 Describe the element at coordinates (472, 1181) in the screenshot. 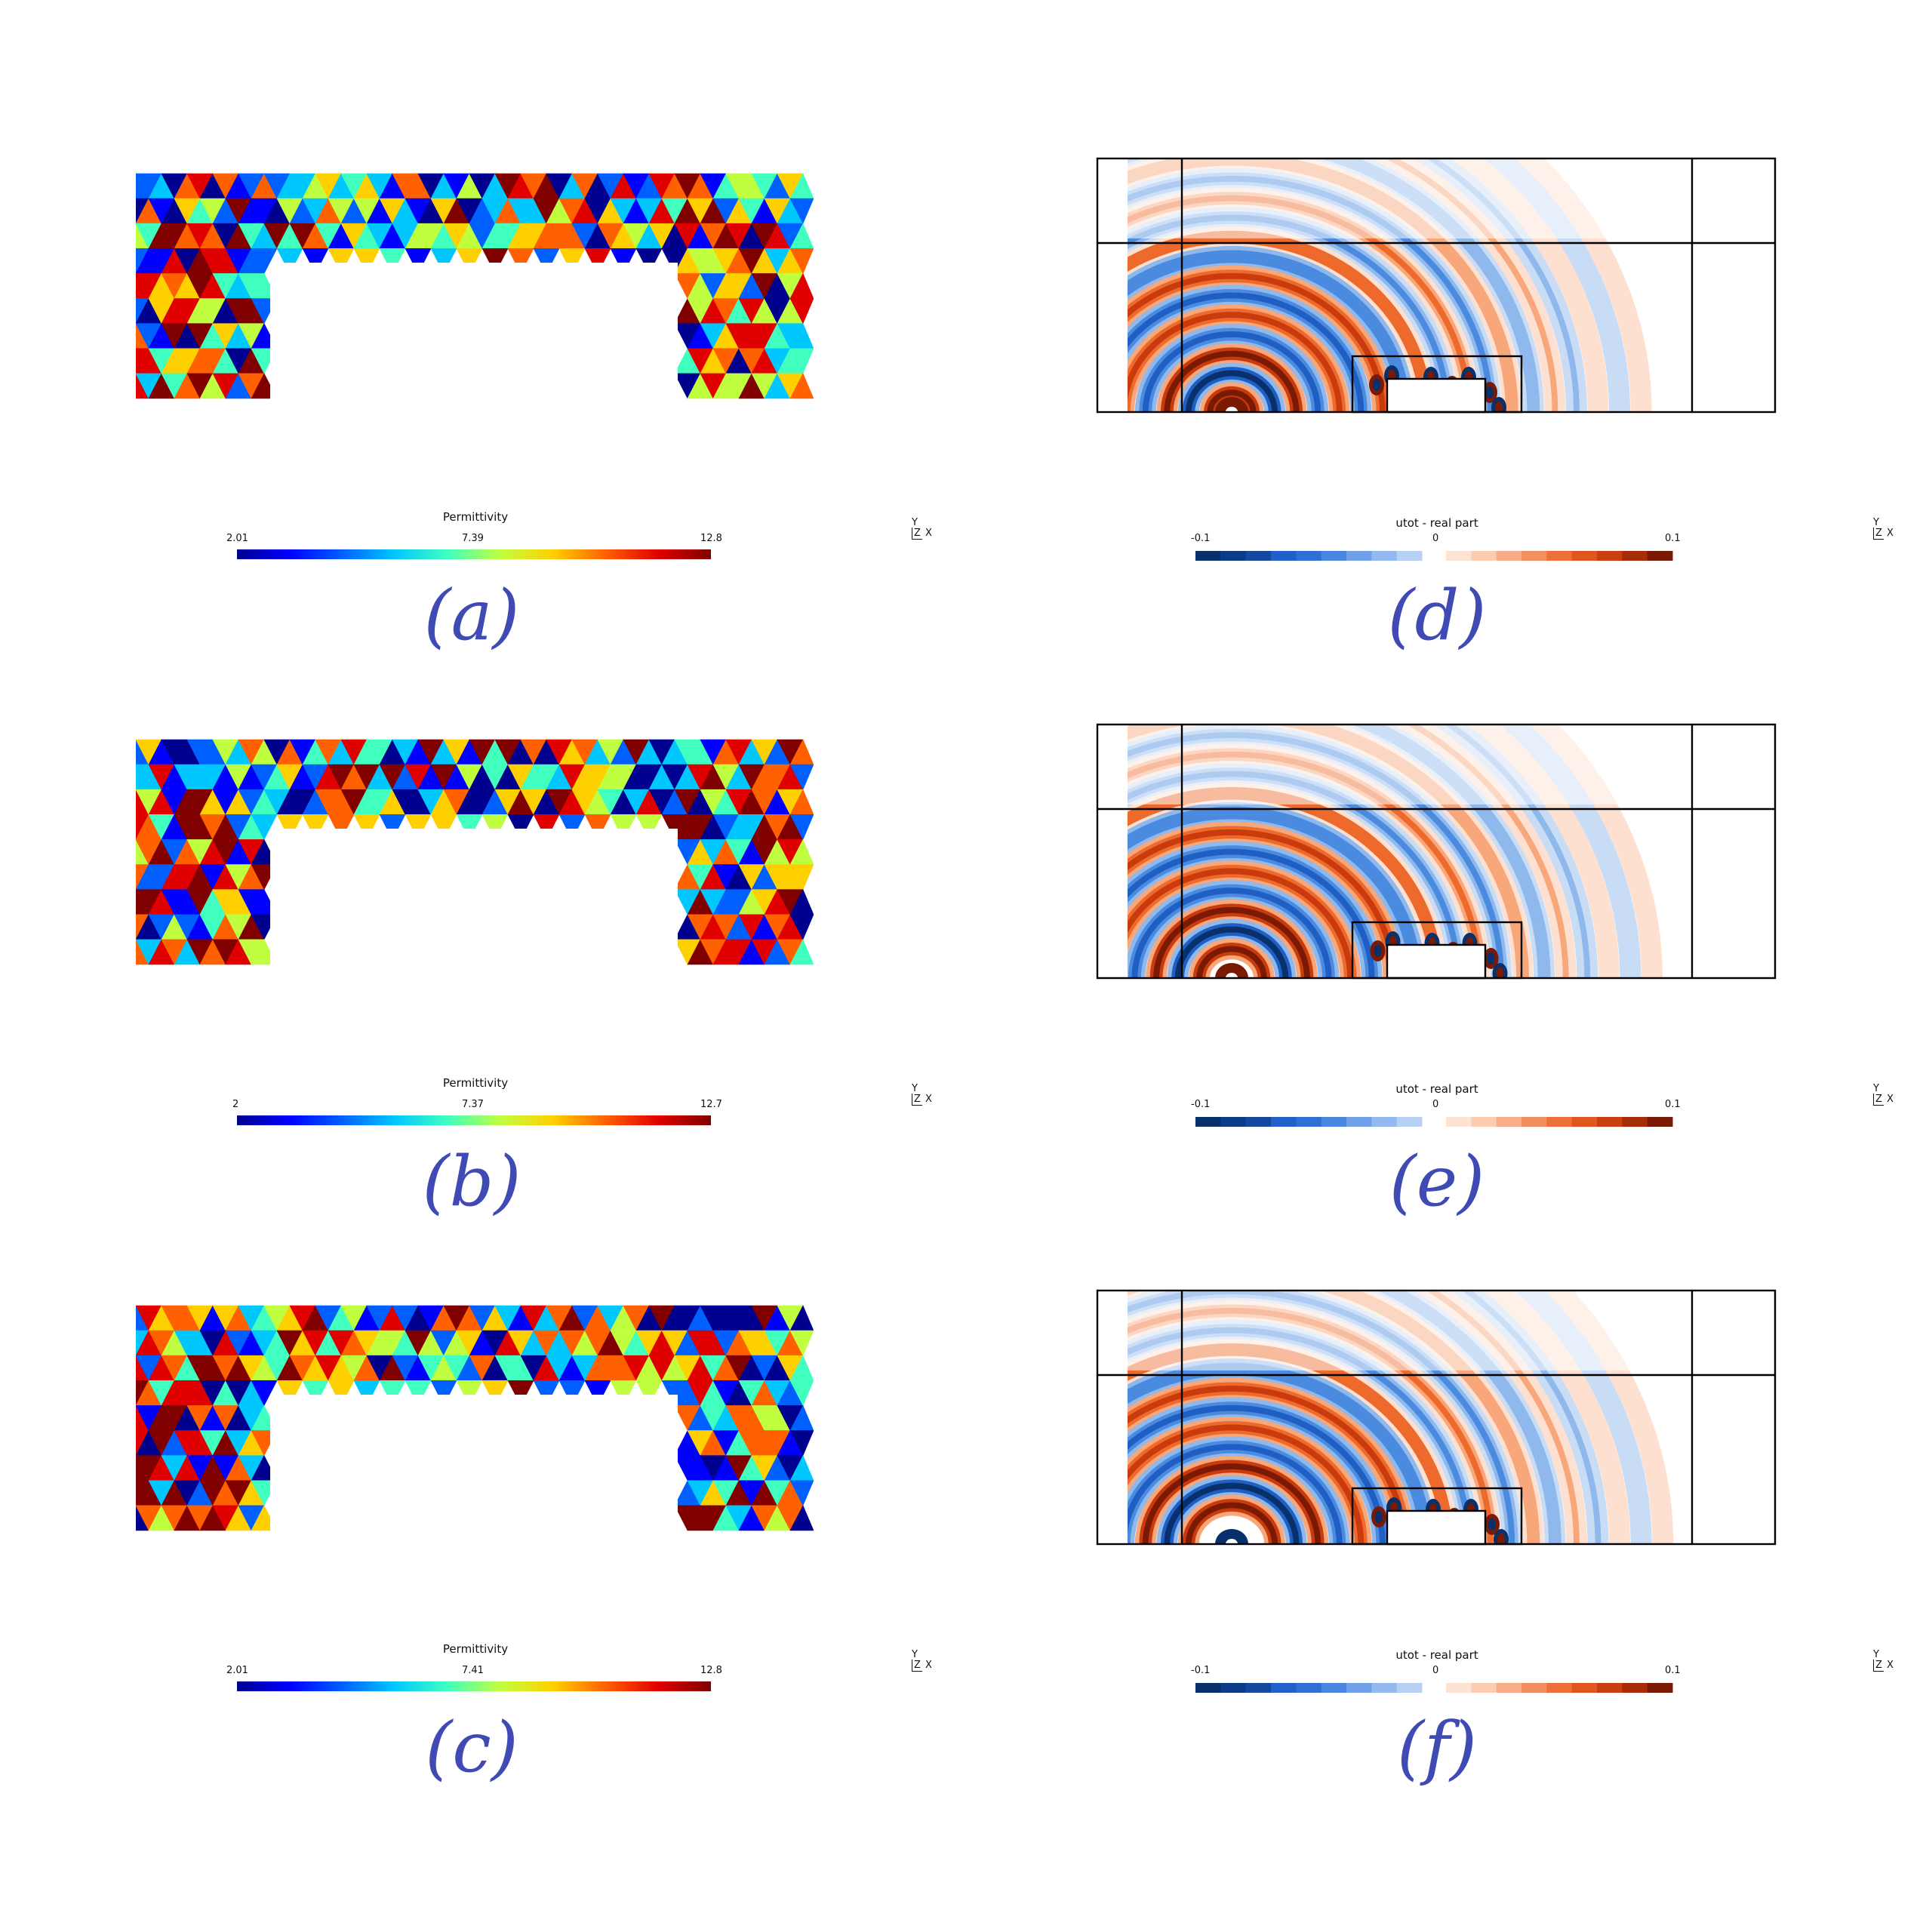

I see `panel-caption: (b)` at that location.